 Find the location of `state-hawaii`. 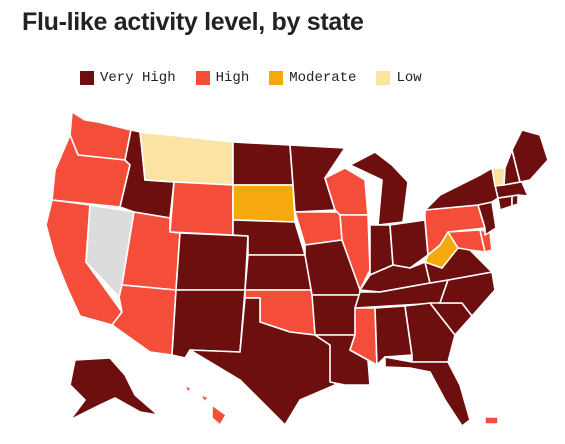

state-hawaii is located at coordinates (205, 405).